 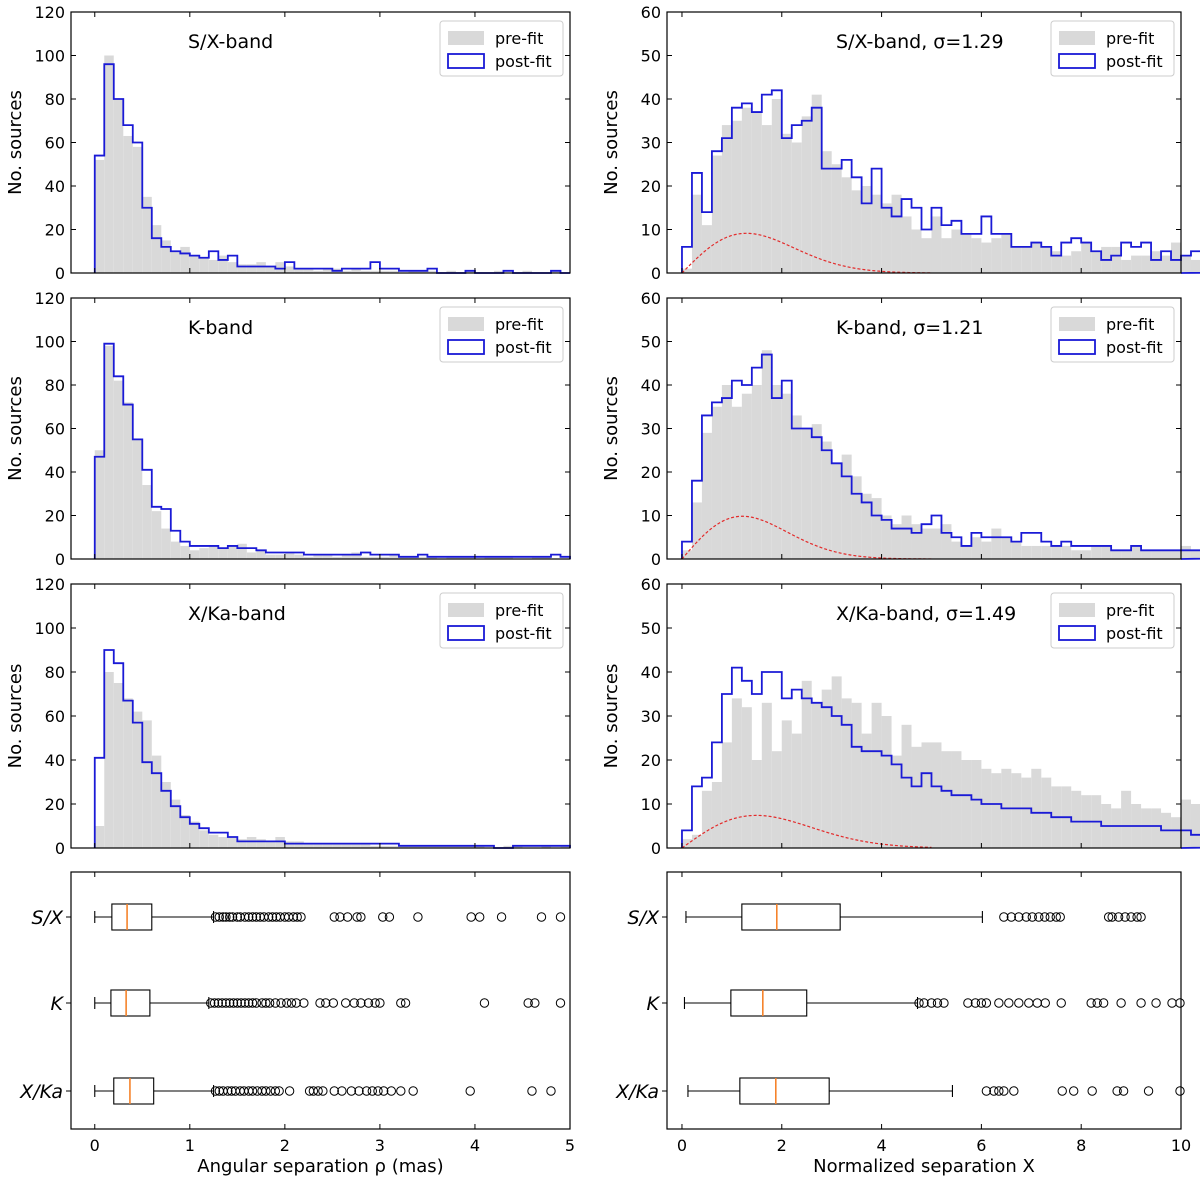 What do you see at coordinates (881, 1145) in the screenshot?
I see `x-tick-label: 4` at bounding box center [881, 1145].